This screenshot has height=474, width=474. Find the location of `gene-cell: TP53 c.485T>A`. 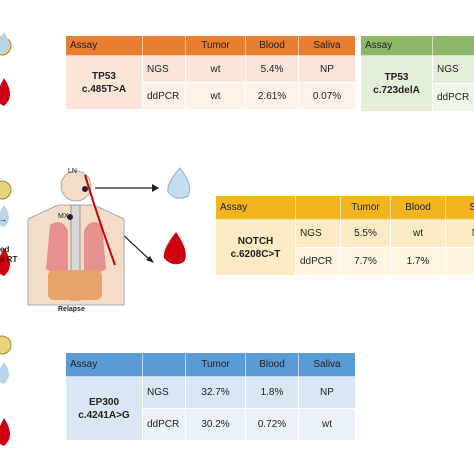

gene-cell: TP53 c.485T>A is located at coordinates (104, 82).